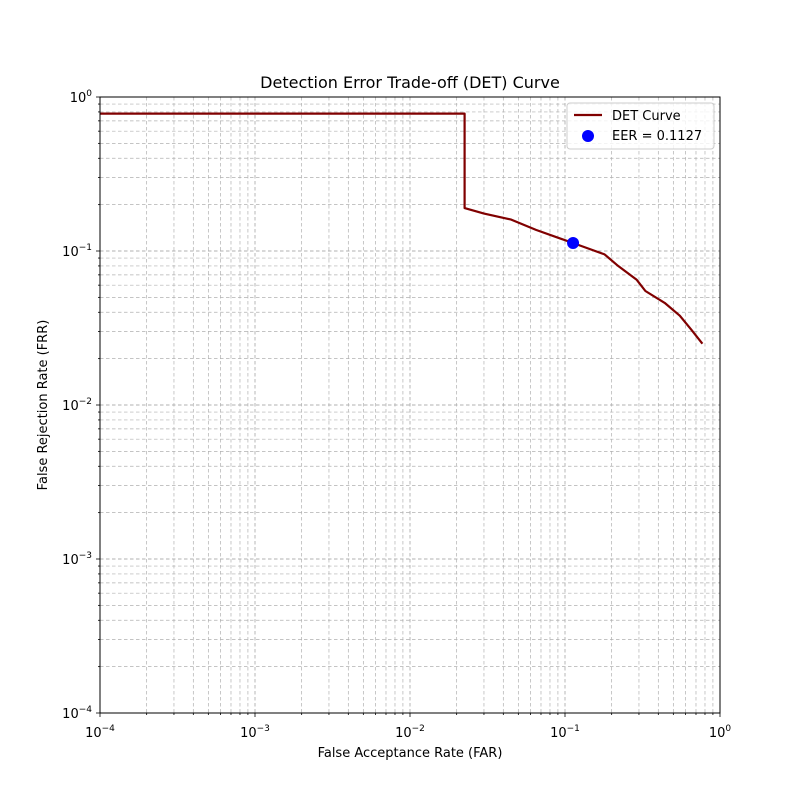 Image resolution: width=800 pixels, height=800 pixels. What do you see at coordinates (81, 97) in the screenshot?
I see `y-tick-label: 10⁰` at bounding box center [81, 97].